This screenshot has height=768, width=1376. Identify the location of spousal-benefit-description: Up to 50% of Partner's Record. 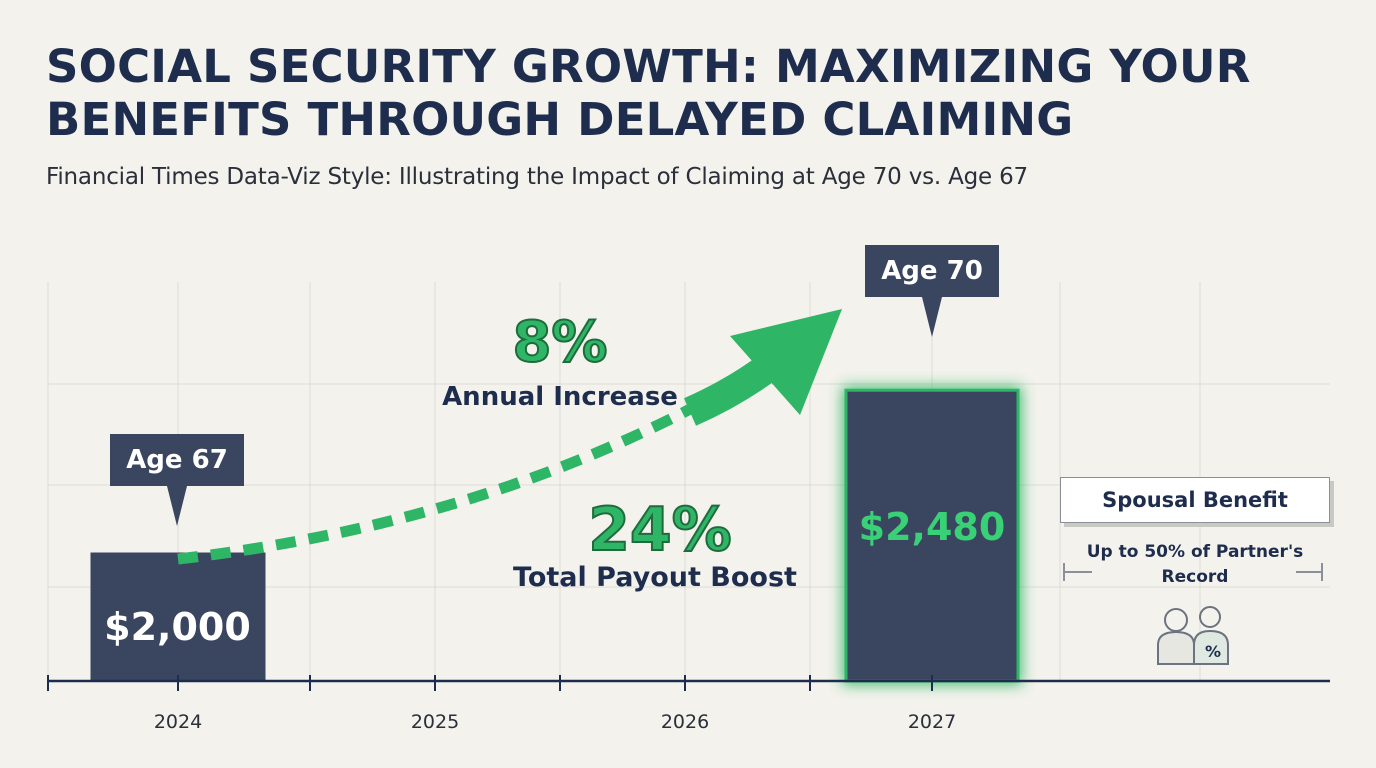
(1195, 564).